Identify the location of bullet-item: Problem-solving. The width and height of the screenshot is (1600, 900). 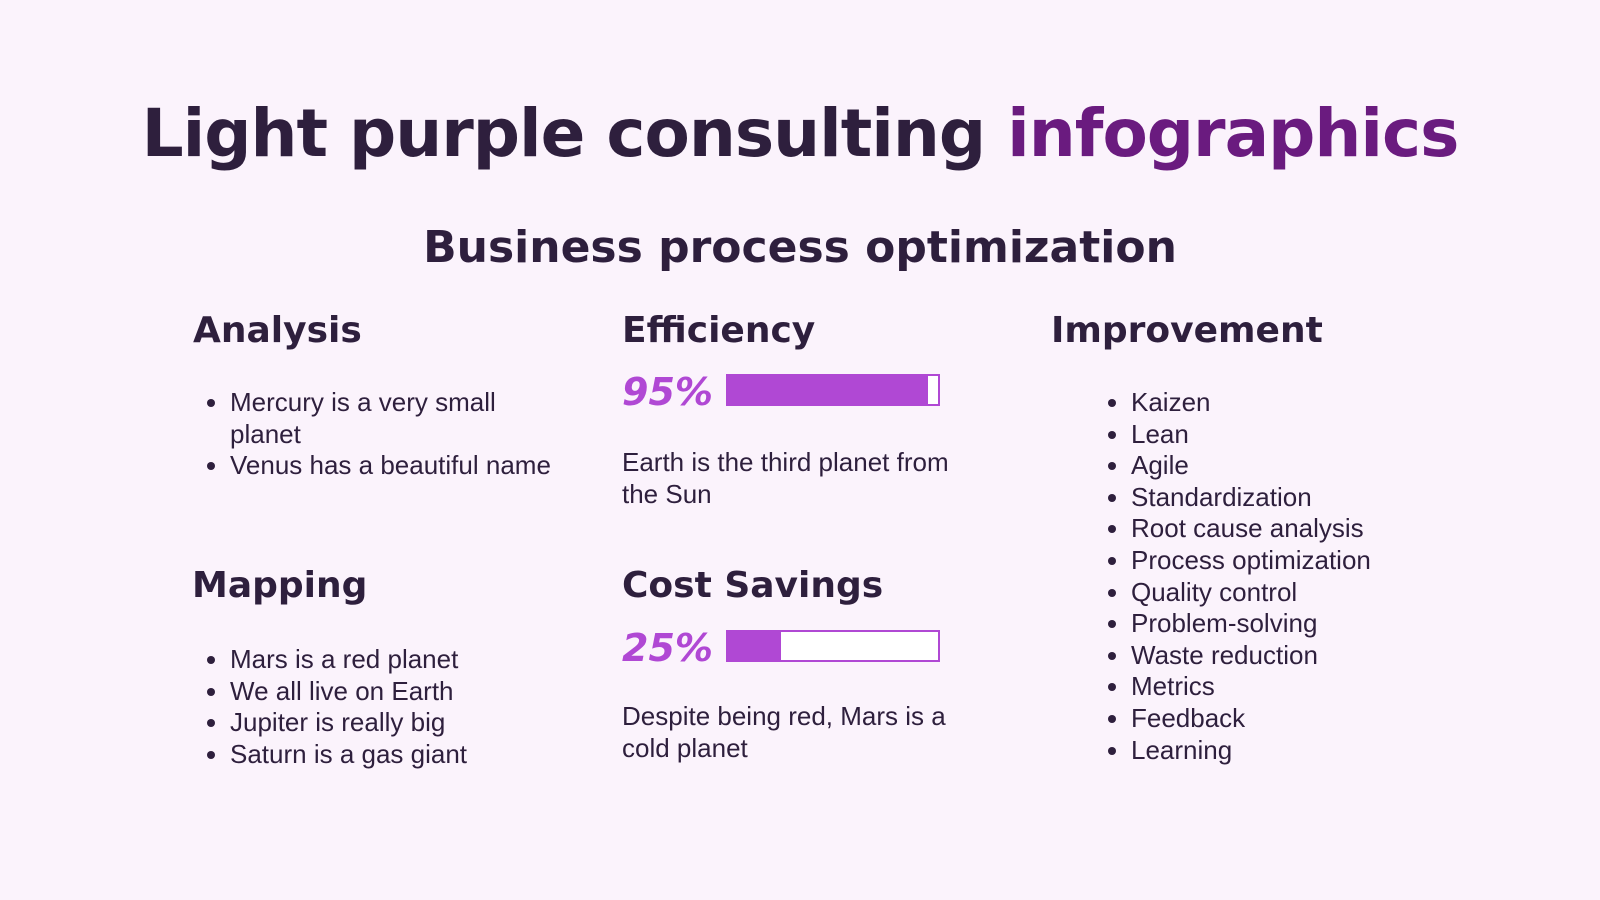
(1331, 624).